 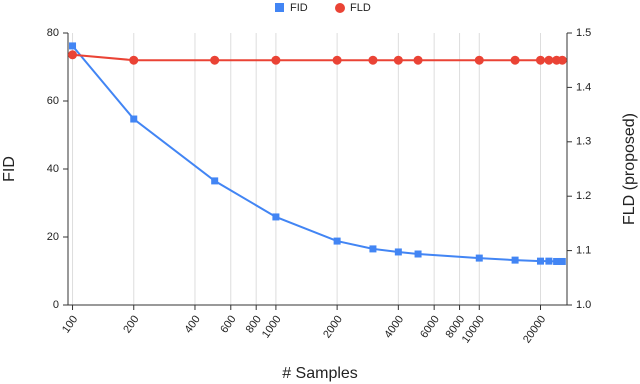 What do you see at coordinates (70, 325) in the screenshot?
I see `x-tick-label: 100` at bounding box center [70, 325].